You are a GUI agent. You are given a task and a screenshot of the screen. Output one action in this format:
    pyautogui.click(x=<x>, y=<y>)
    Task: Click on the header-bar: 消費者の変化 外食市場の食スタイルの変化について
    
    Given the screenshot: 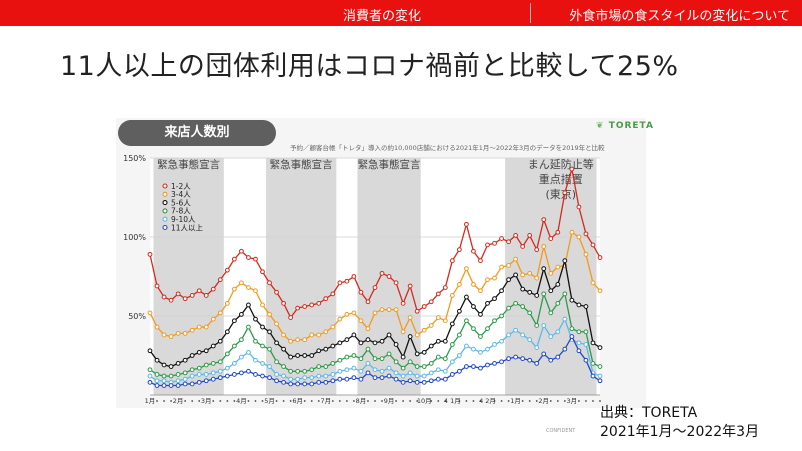 What is the action you would take?
    pyautogui.click(x=401, y=13)
    